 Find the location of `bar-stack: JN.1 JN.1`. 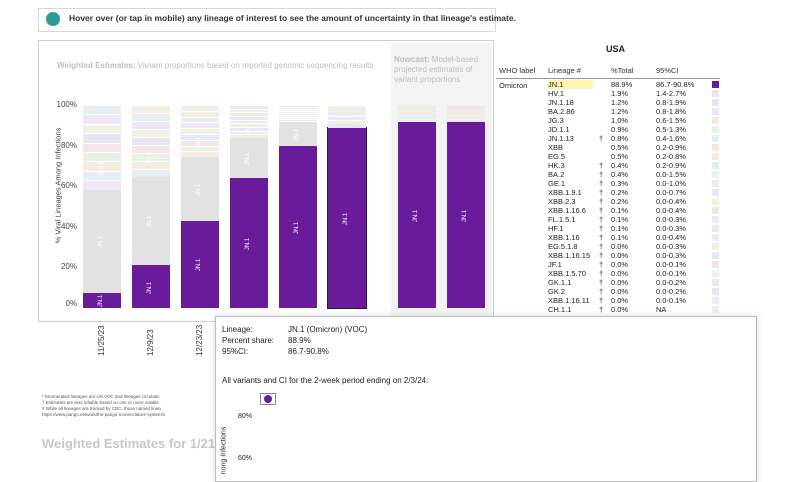

bar-stack: JN.1 JN.1 is located at coordinates (298, 206).